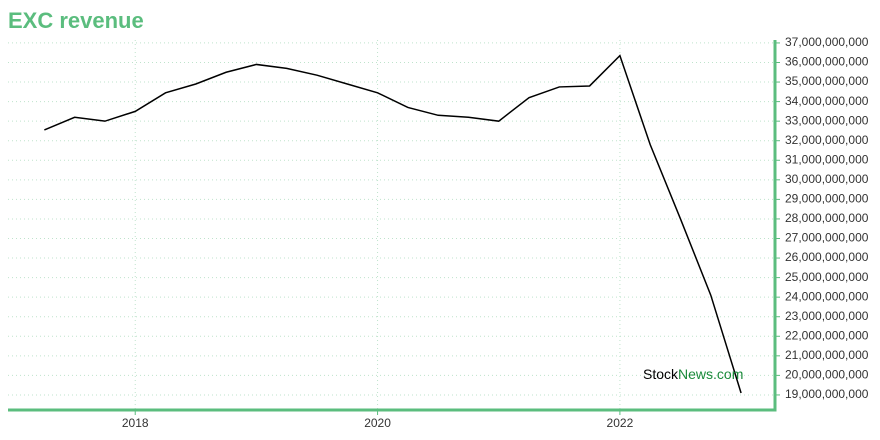 This screenshot has width=880, height=440. Describe the element at coordinates (827, 81) in the screenshot. I see `y-tick-label: 35,000,000,000` at that location.